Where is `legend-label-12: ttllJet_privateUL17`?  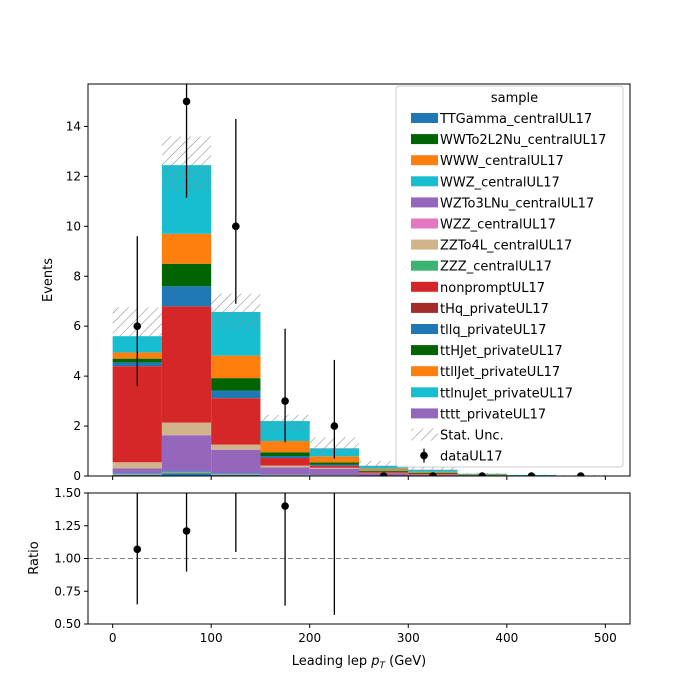 legend-label-12: ttllJet_privateUL17 is located at coordinates (500, 372).